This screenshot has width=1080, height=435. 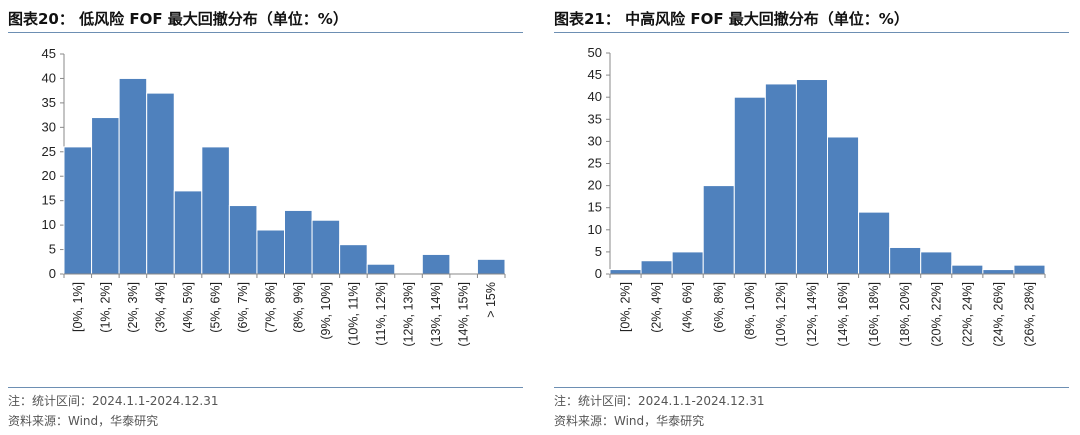 I want to click on x-tick-label: (12%, 14%], so click(x=812, y=314).